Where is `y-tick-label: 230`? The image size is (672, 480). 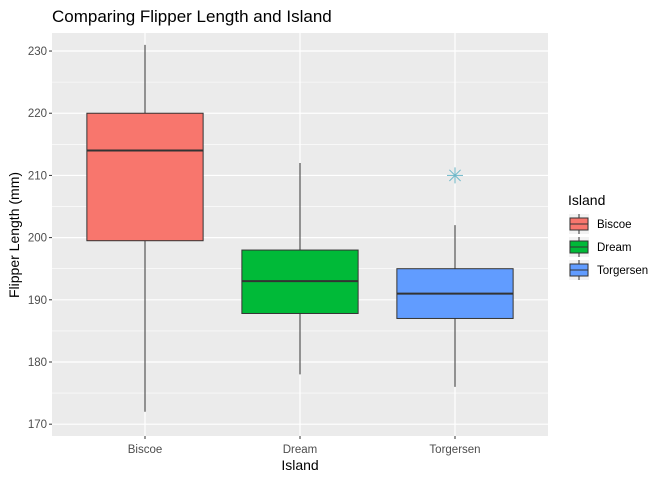 y-tick-label: 230 is located at coordinates (37, 52).